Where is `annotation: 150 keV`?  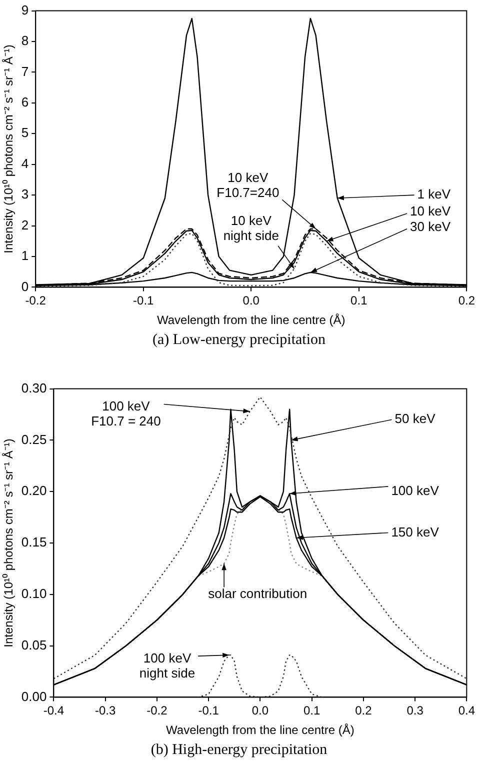
annotation: 150 keV is located at coordinates (415, 532).